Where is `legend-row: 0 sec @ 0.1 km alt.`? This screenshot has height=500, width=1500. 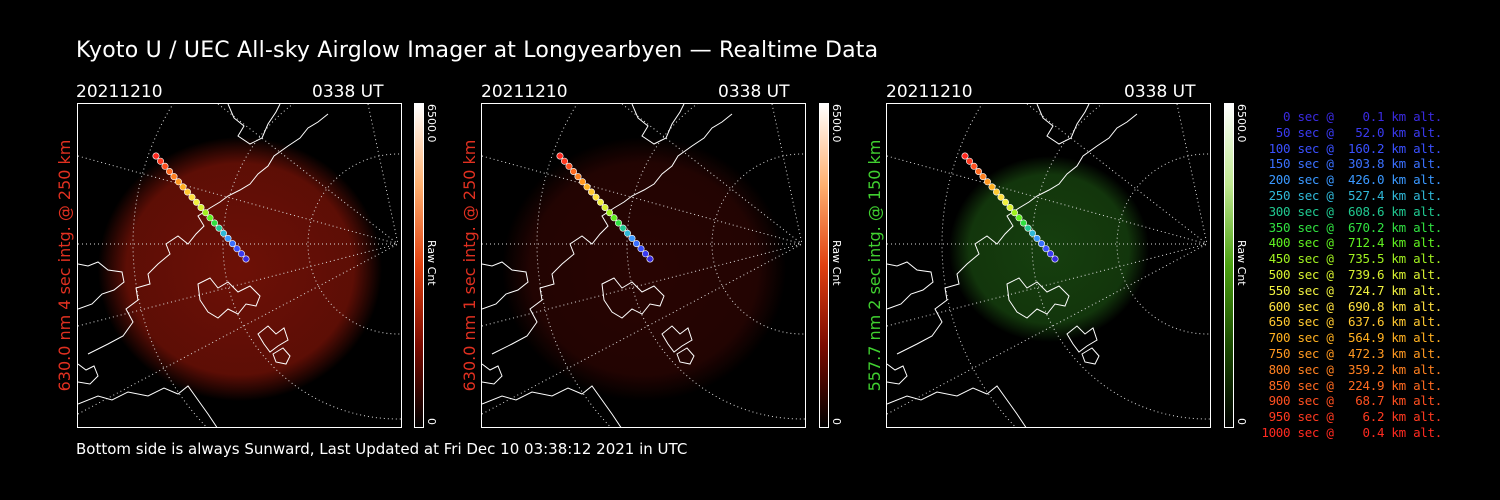 legend-row: 0 sec @ 0.1 km alt. is located at coordinates (1351, 116).